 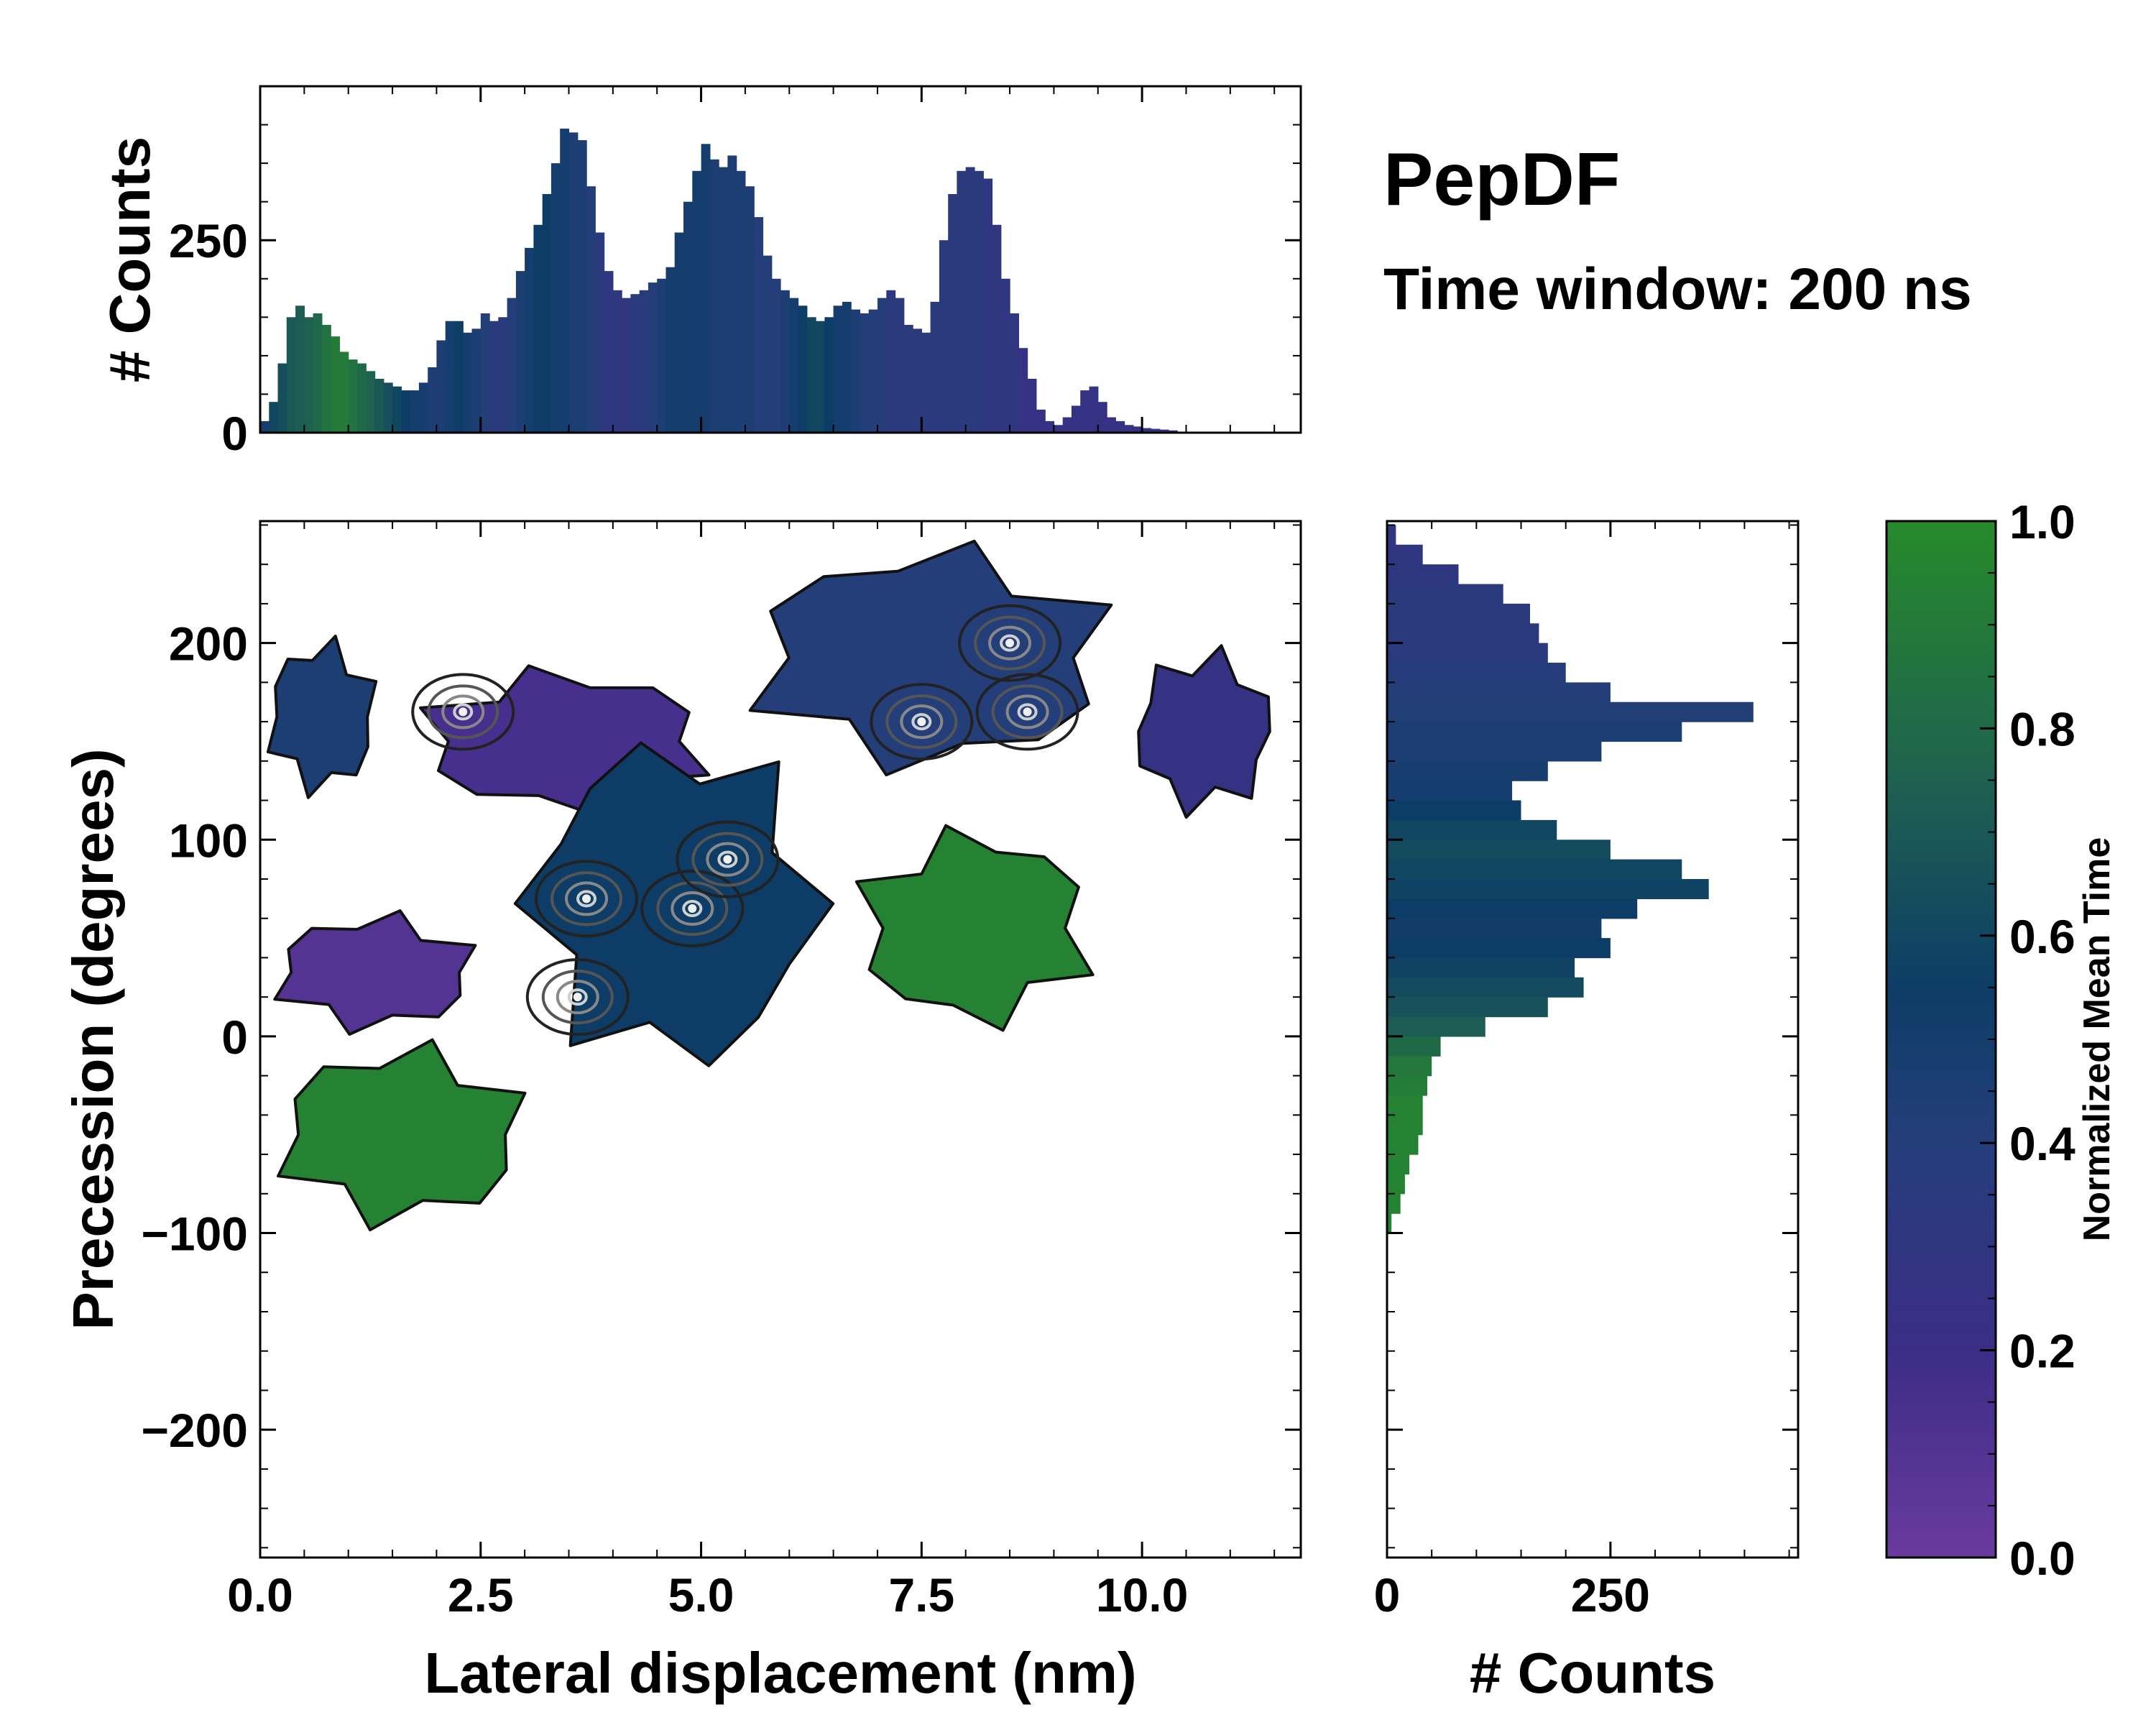 I want to click on top-histogram-bars, so click(x=719, y=280).